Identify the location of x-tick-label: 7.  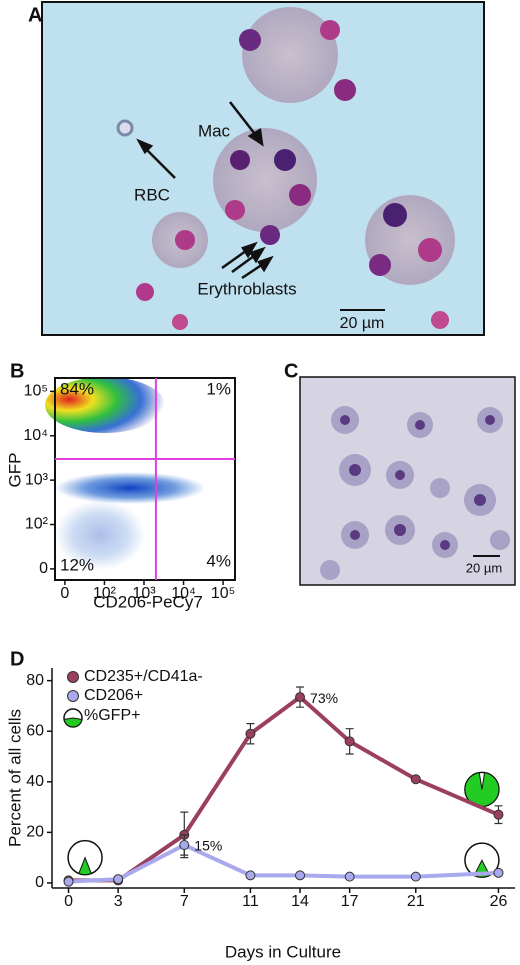
(184, 901).